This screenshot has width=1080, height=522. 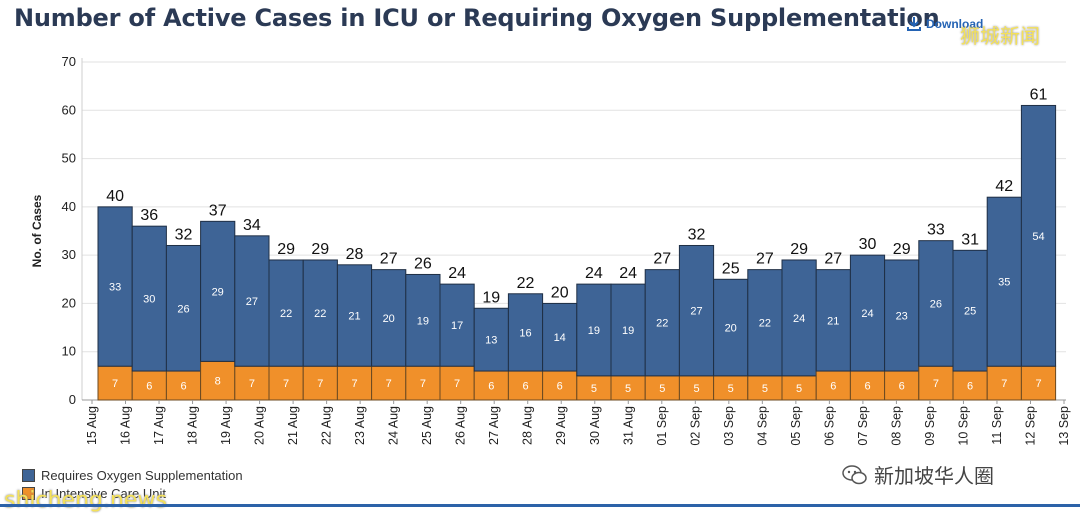 I want to click on download-label: Download, so click(x=955, y=24).